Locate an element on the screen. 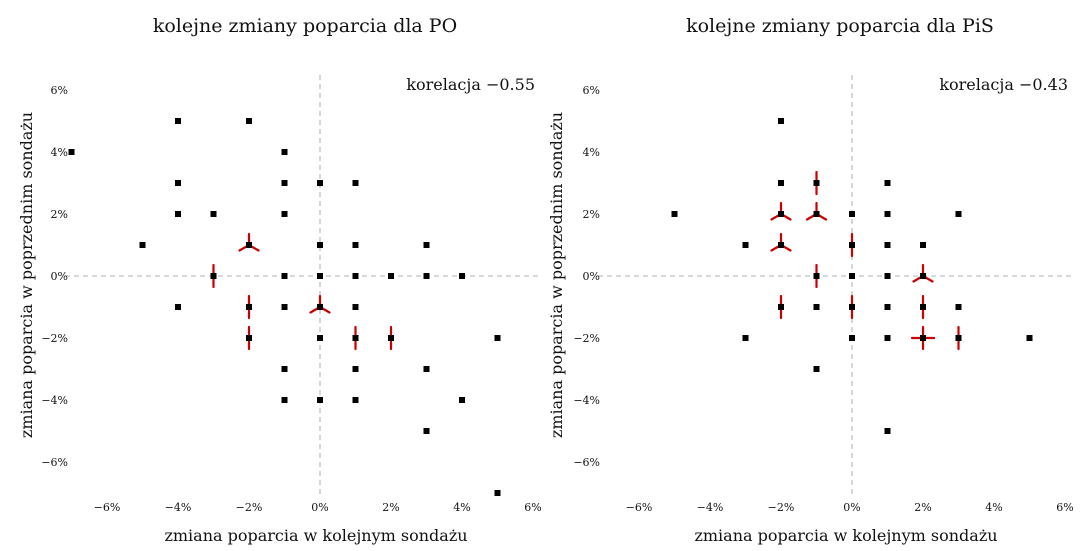 The image size is (1086, 551). y-tick-label: 4% is located at coordinates (59, 152).